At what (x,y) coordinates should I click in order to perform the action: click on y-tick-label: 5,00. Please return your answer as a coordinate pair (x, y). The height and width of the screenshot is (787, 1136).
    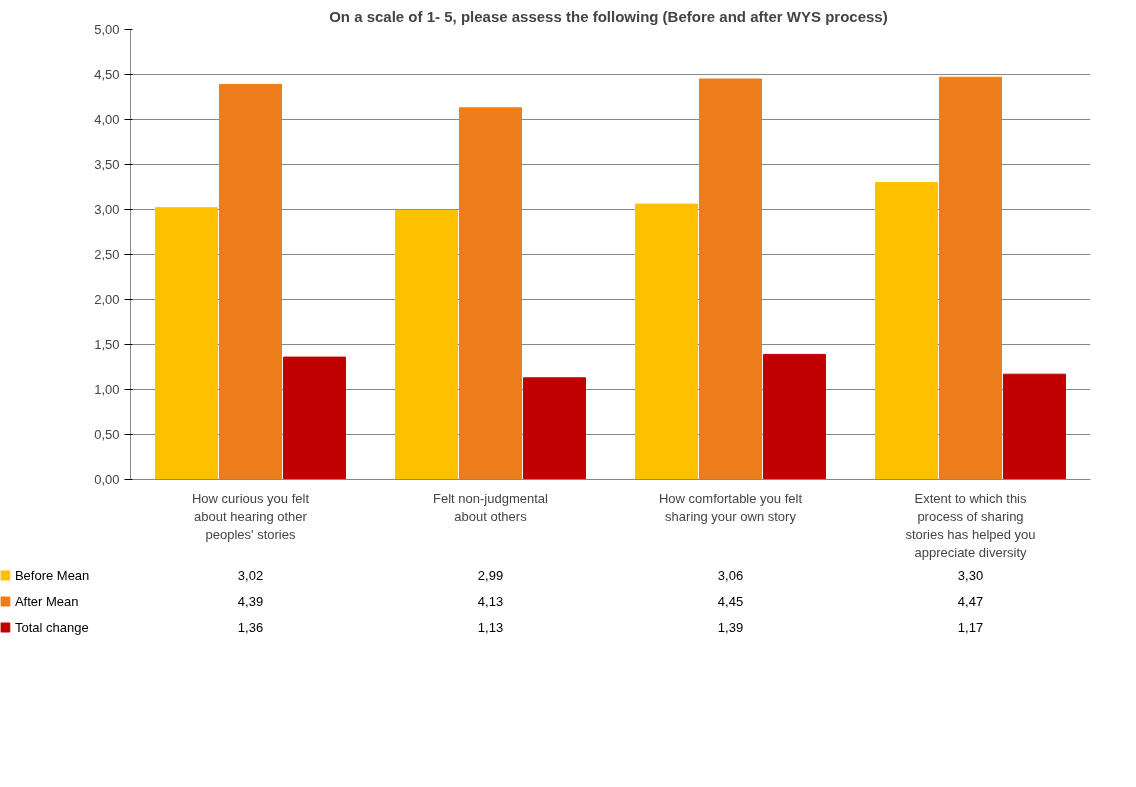
    Looking at the image, I should click on (107, 29).